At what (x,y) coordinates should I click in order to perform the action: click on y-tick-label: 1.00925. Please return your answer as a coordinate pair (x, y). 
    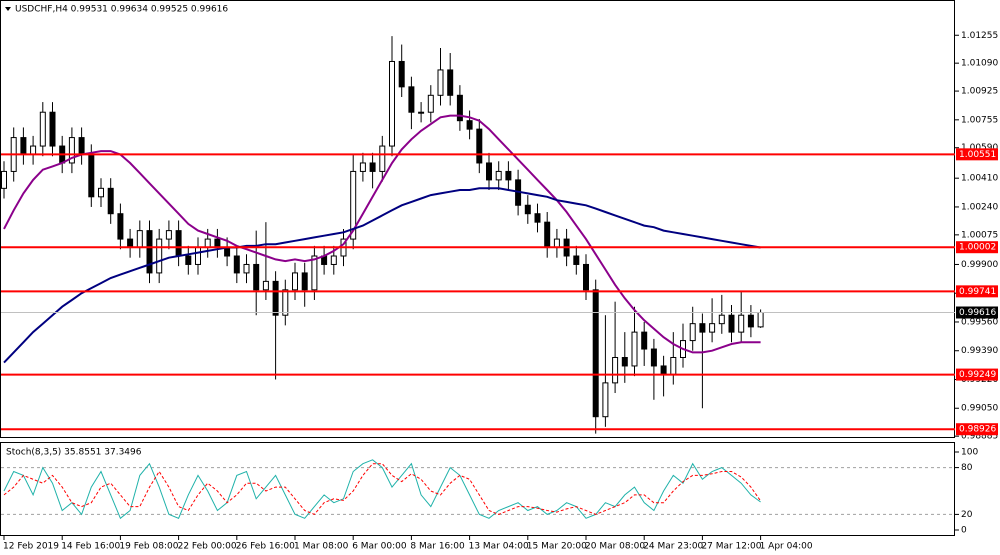
    Looking at the image, I should click on (979, 92).